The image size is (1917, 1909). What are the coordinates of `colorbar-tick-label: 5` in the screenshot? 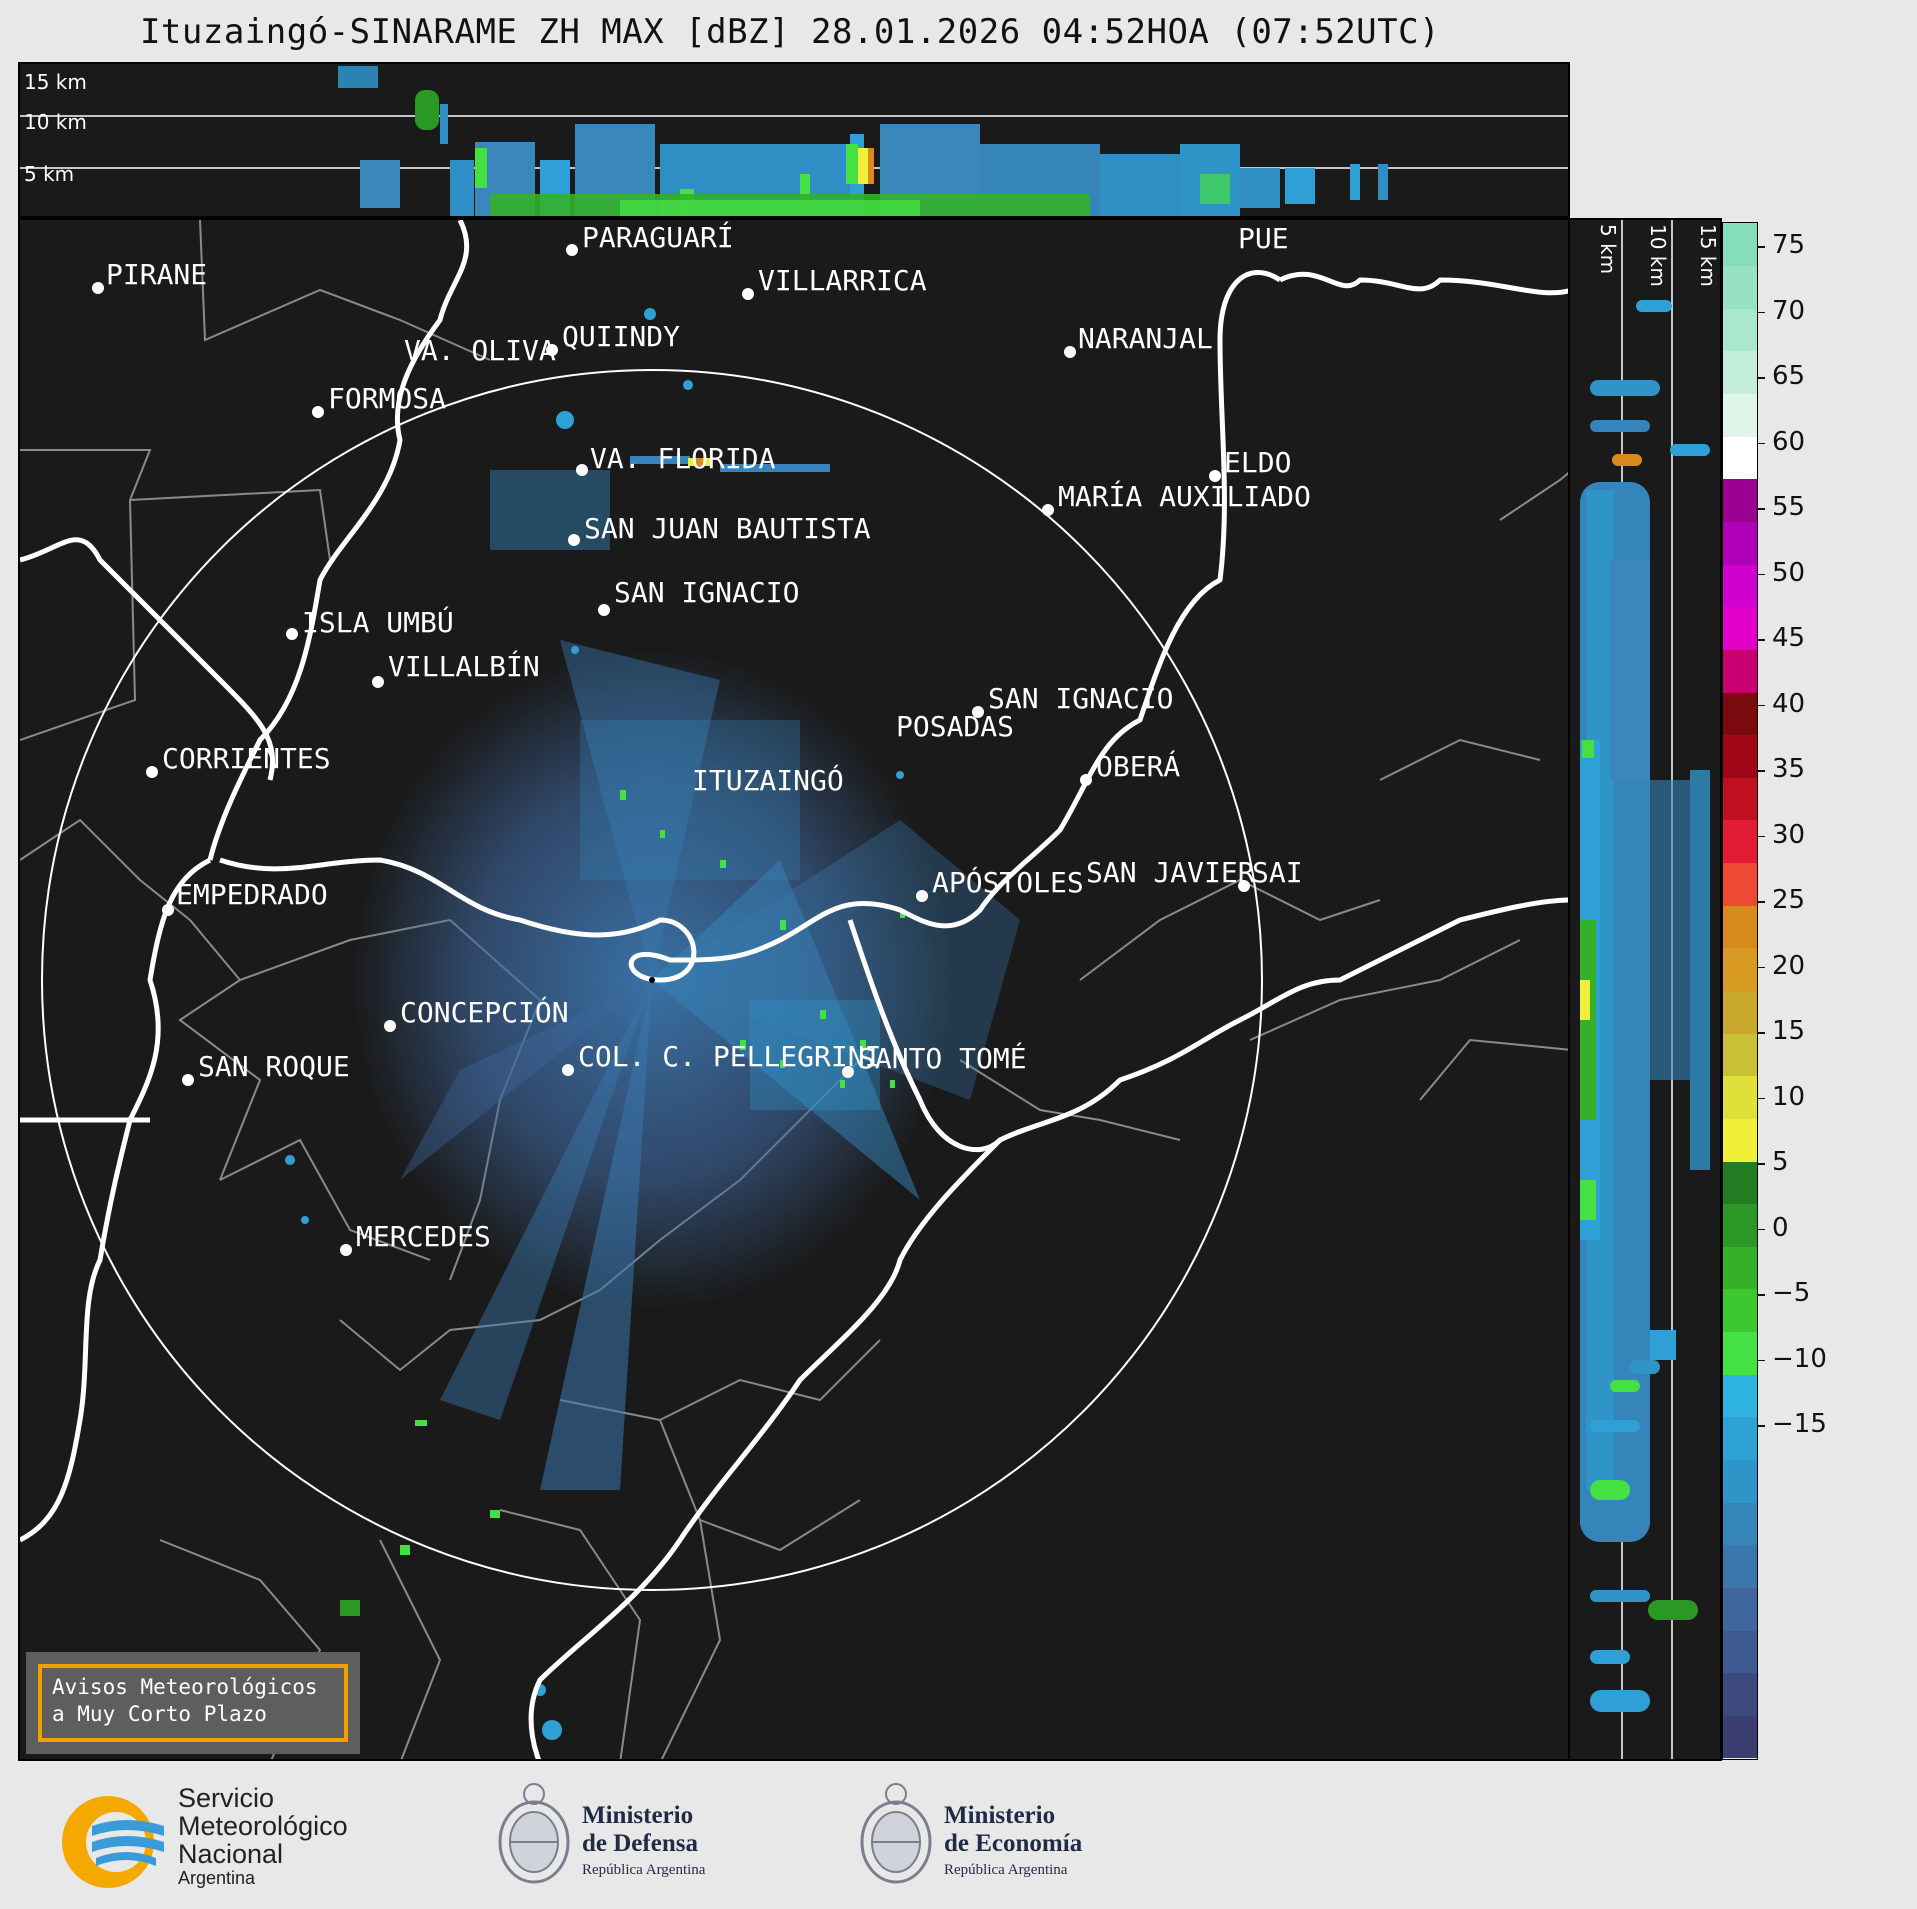 It's located at (1780, 1162).